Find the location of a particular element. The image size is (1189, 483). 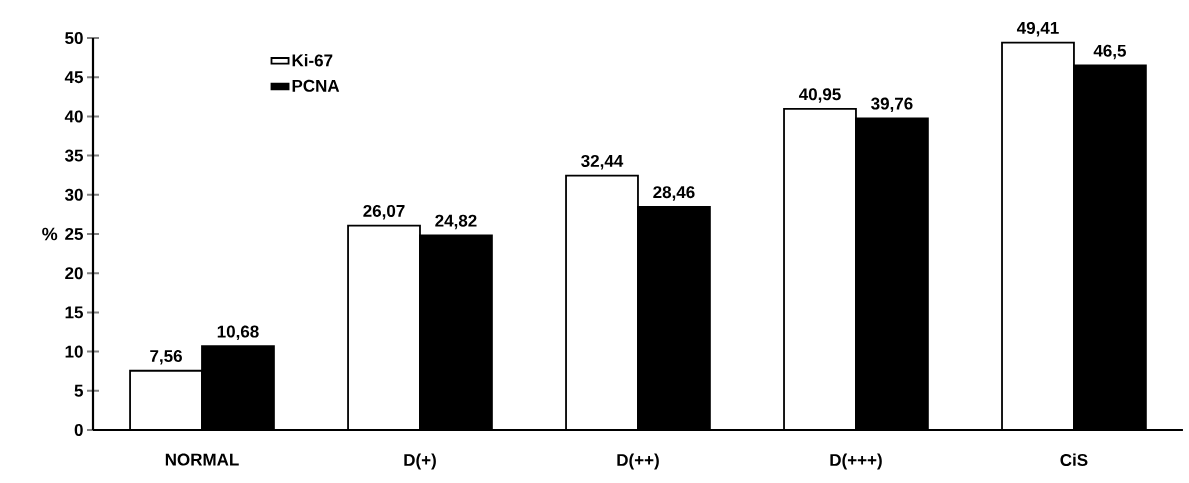

y-tick-label: 35 is located at coordinates (73, 155).